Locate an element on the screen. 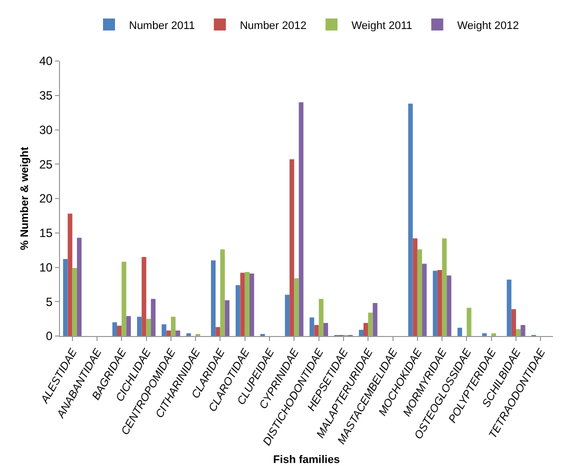 The height and width of the screenshot is (466, 563). y-tick-label: 35 is located at coordinates (46, 95).